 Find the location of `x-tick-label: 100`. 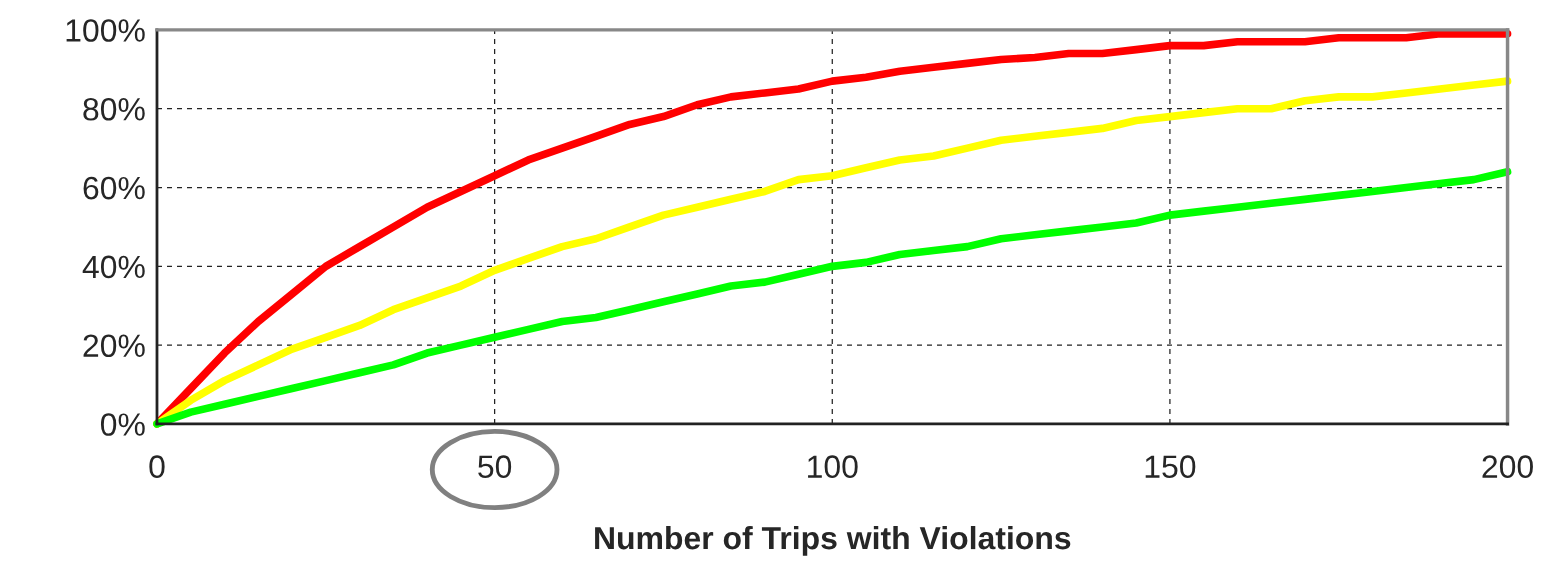

x-tick-label: 100 is located at coordinates (833, 466).